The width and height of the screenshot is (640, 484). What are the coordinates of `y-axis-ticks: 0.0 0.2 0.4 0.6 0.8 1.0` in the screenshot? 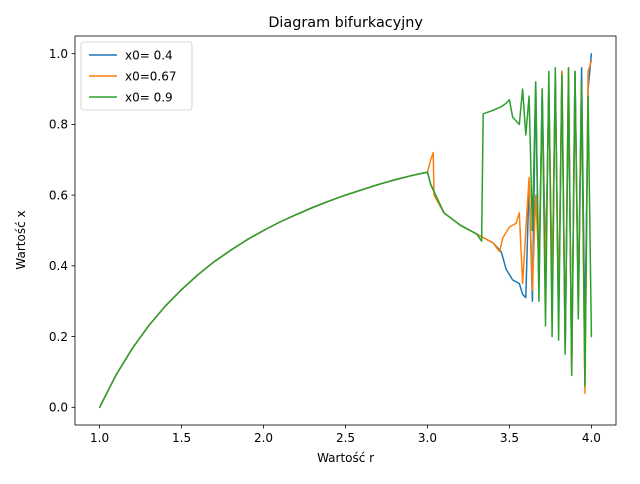 It's located at (62, 231).